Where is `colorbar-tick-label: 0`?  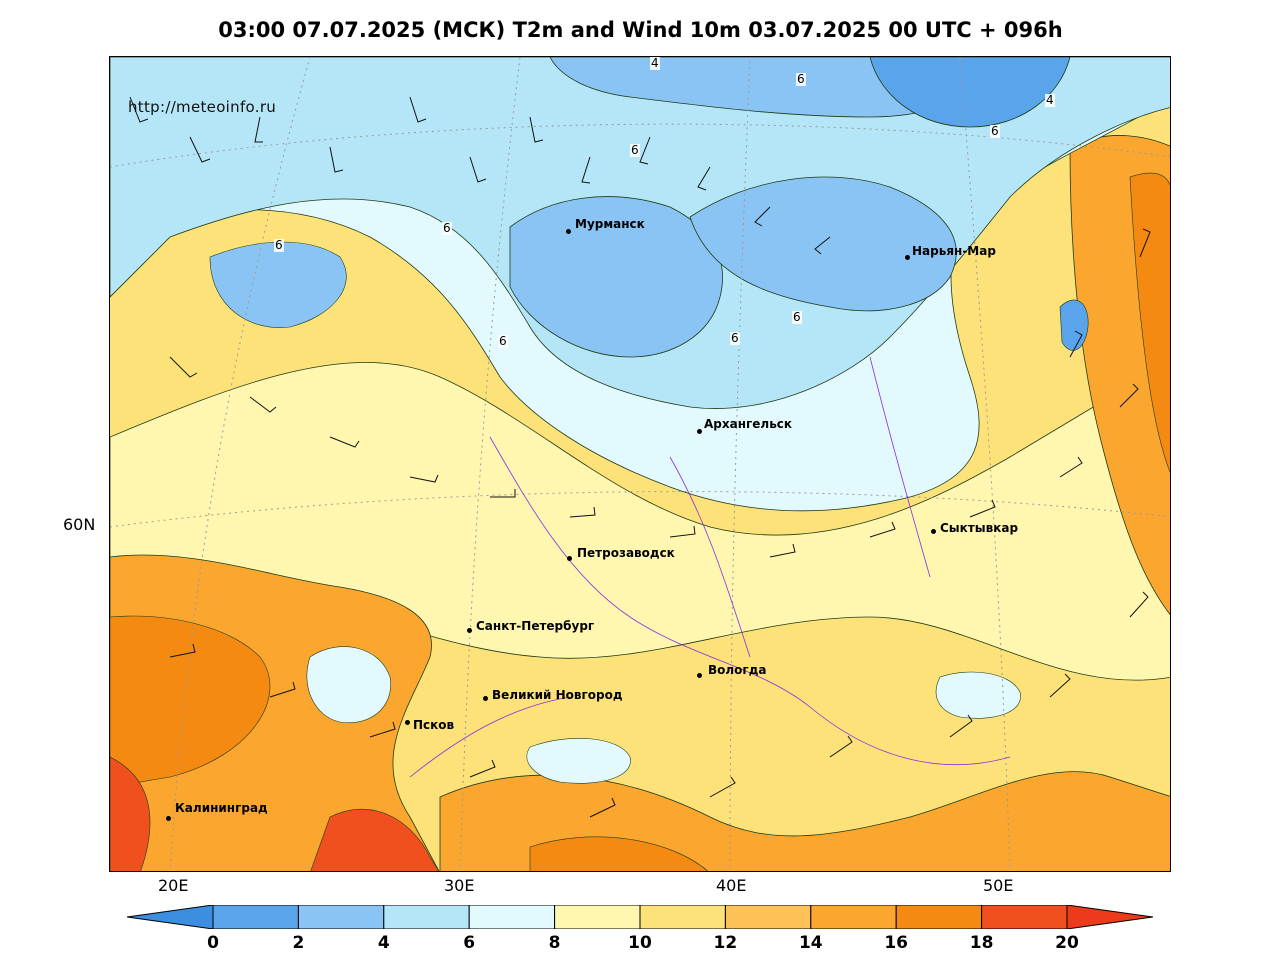
colorbar-tick-label: 0 is located at coordinates (213, 943).